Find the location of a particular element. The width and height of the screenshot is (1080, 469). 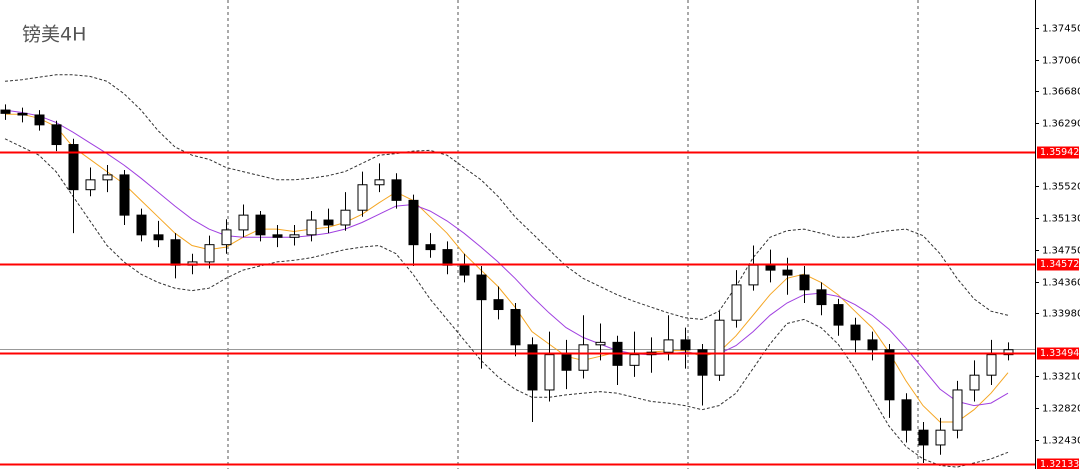

y-tick-label: 1.32430 is located at coordinates (1061, 441).